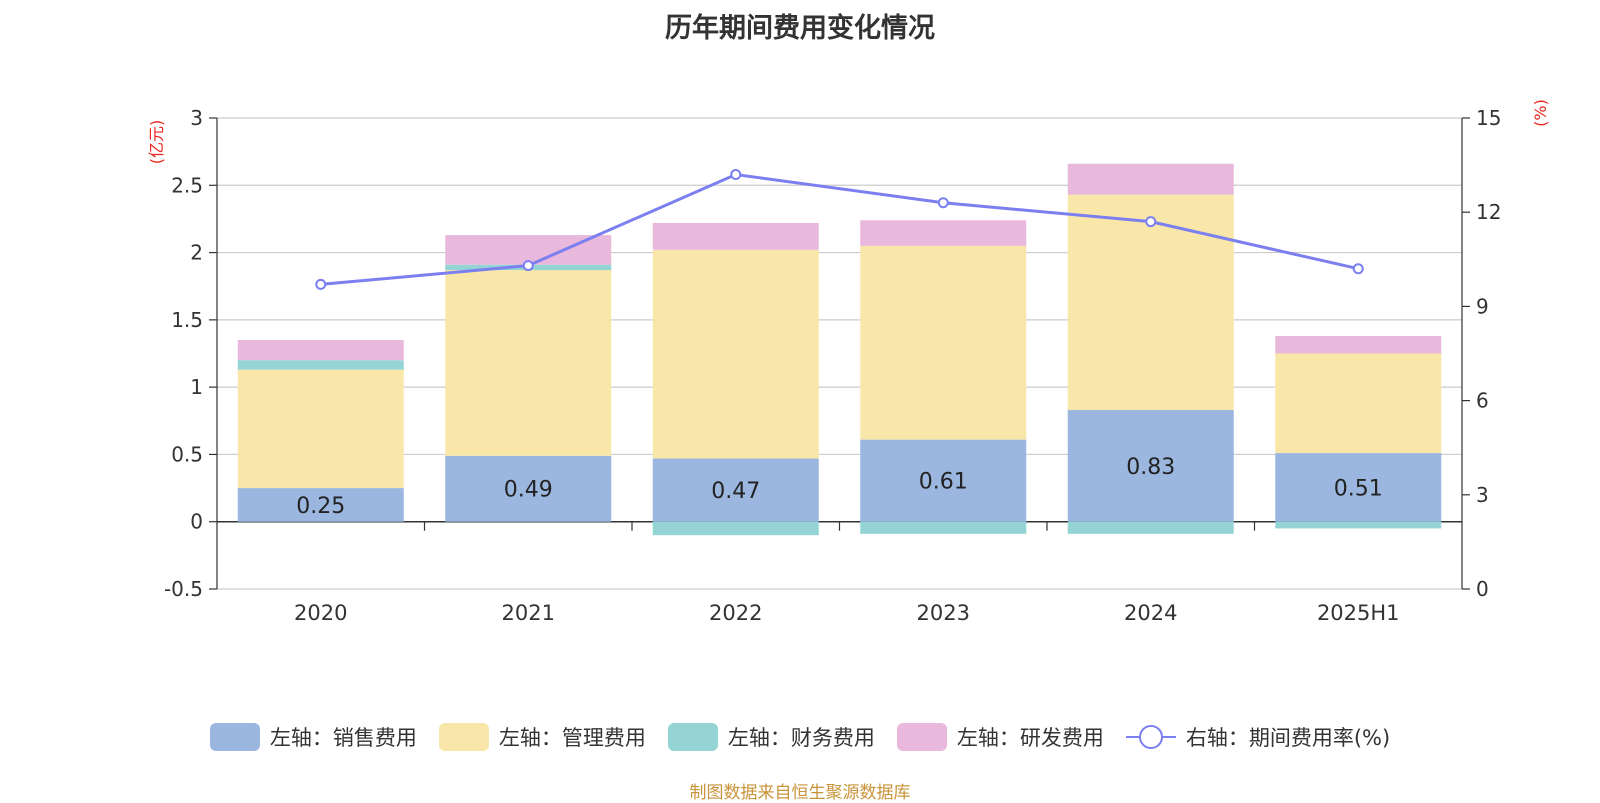 The image size is (1600, 803). I want to click on expense-rate-line, so click(839, 229).